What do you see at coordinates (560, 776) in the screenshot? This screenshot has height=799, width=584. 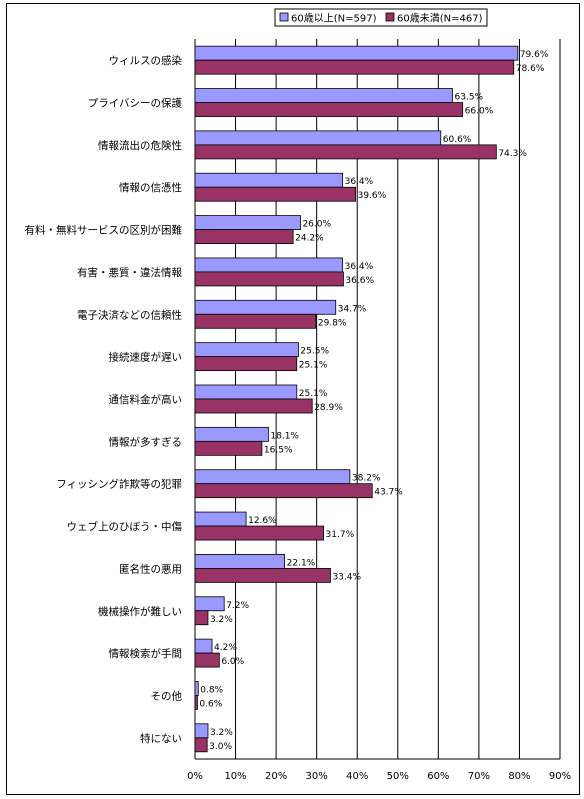 I see `tick-label: 90%` at bounding box center [560, 776].